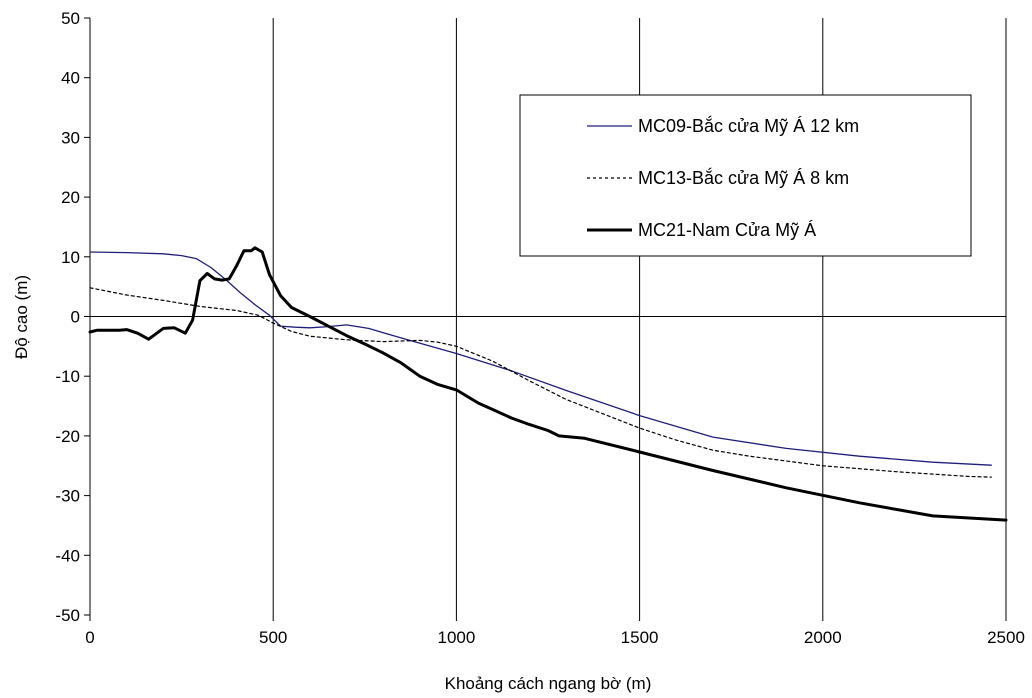  I want to click on x-tick-label: 2500, so click(1006, 637).